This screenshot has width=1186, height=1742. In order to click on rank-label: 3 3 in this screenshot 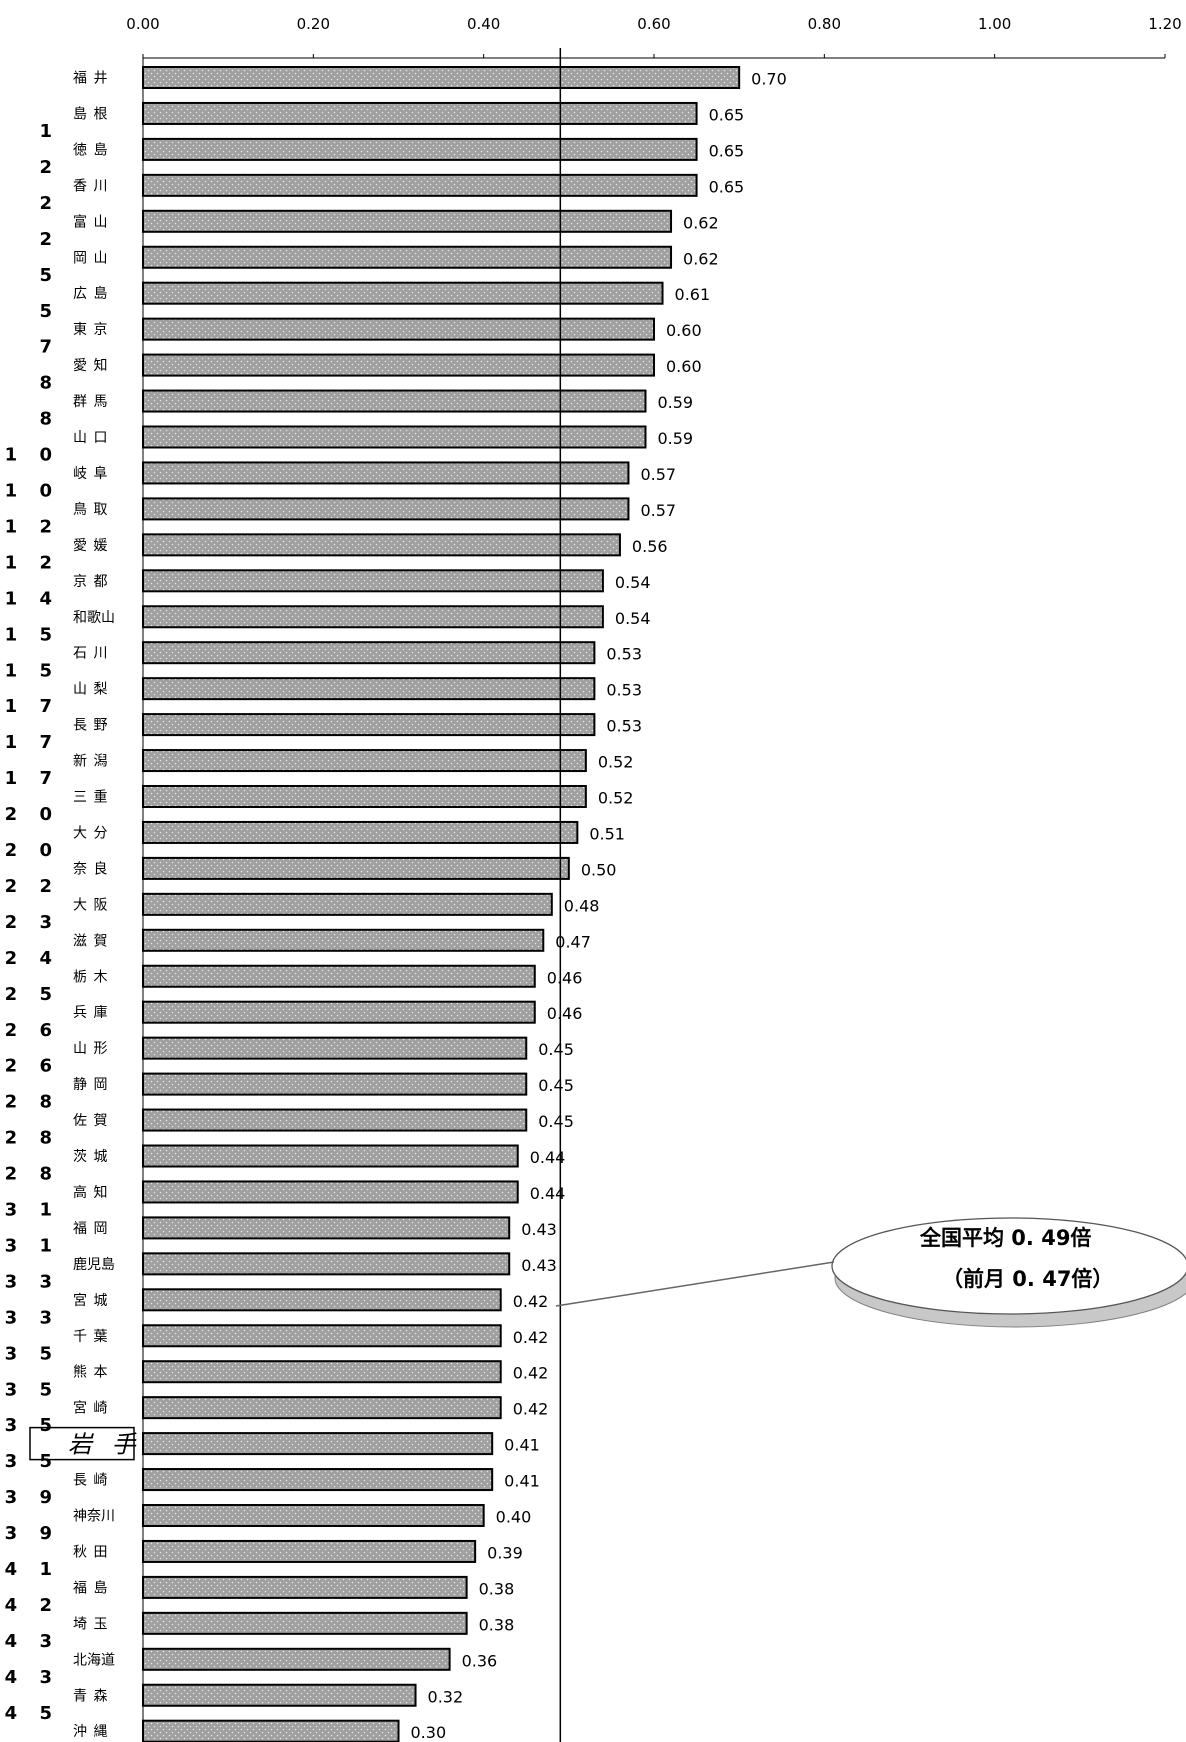, I will do `click(32, 1281)`.